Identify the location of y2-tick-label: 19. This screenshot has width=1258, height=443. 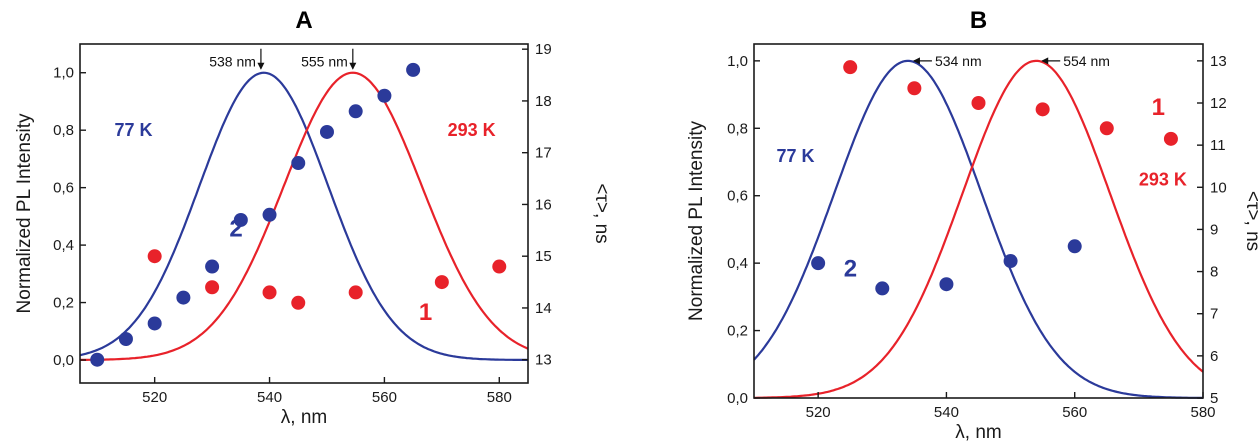
(543, 49).